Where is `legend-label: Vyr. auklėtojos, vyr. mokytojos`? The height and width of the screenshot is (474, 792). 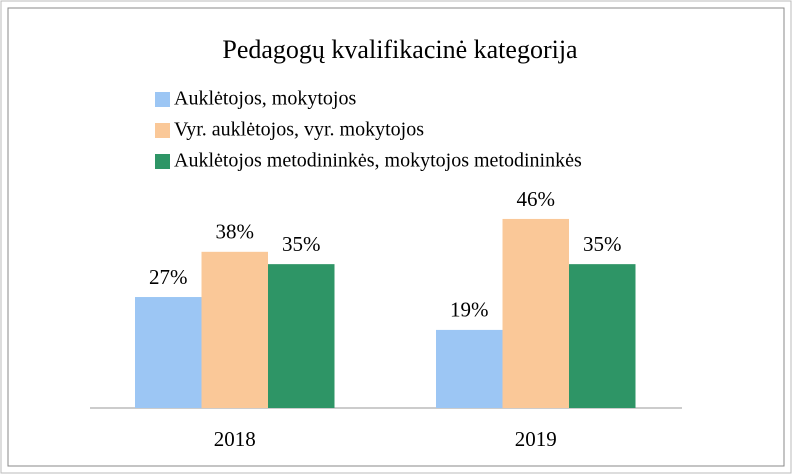 legend-label: Vyr. auklėtojos, vyr. mokytojos is located at coordinates (299, 130).